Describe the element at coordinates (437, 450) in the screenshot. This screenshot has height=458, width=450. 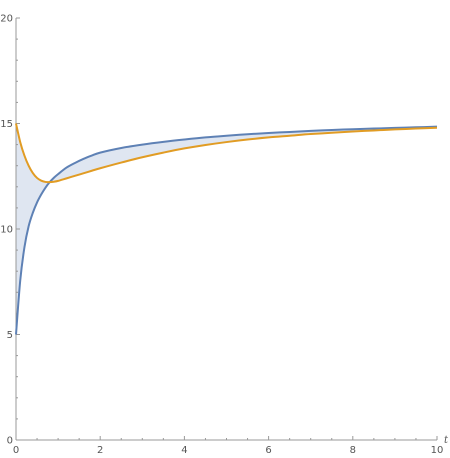
I see `x-tick-label: 10` at that location.